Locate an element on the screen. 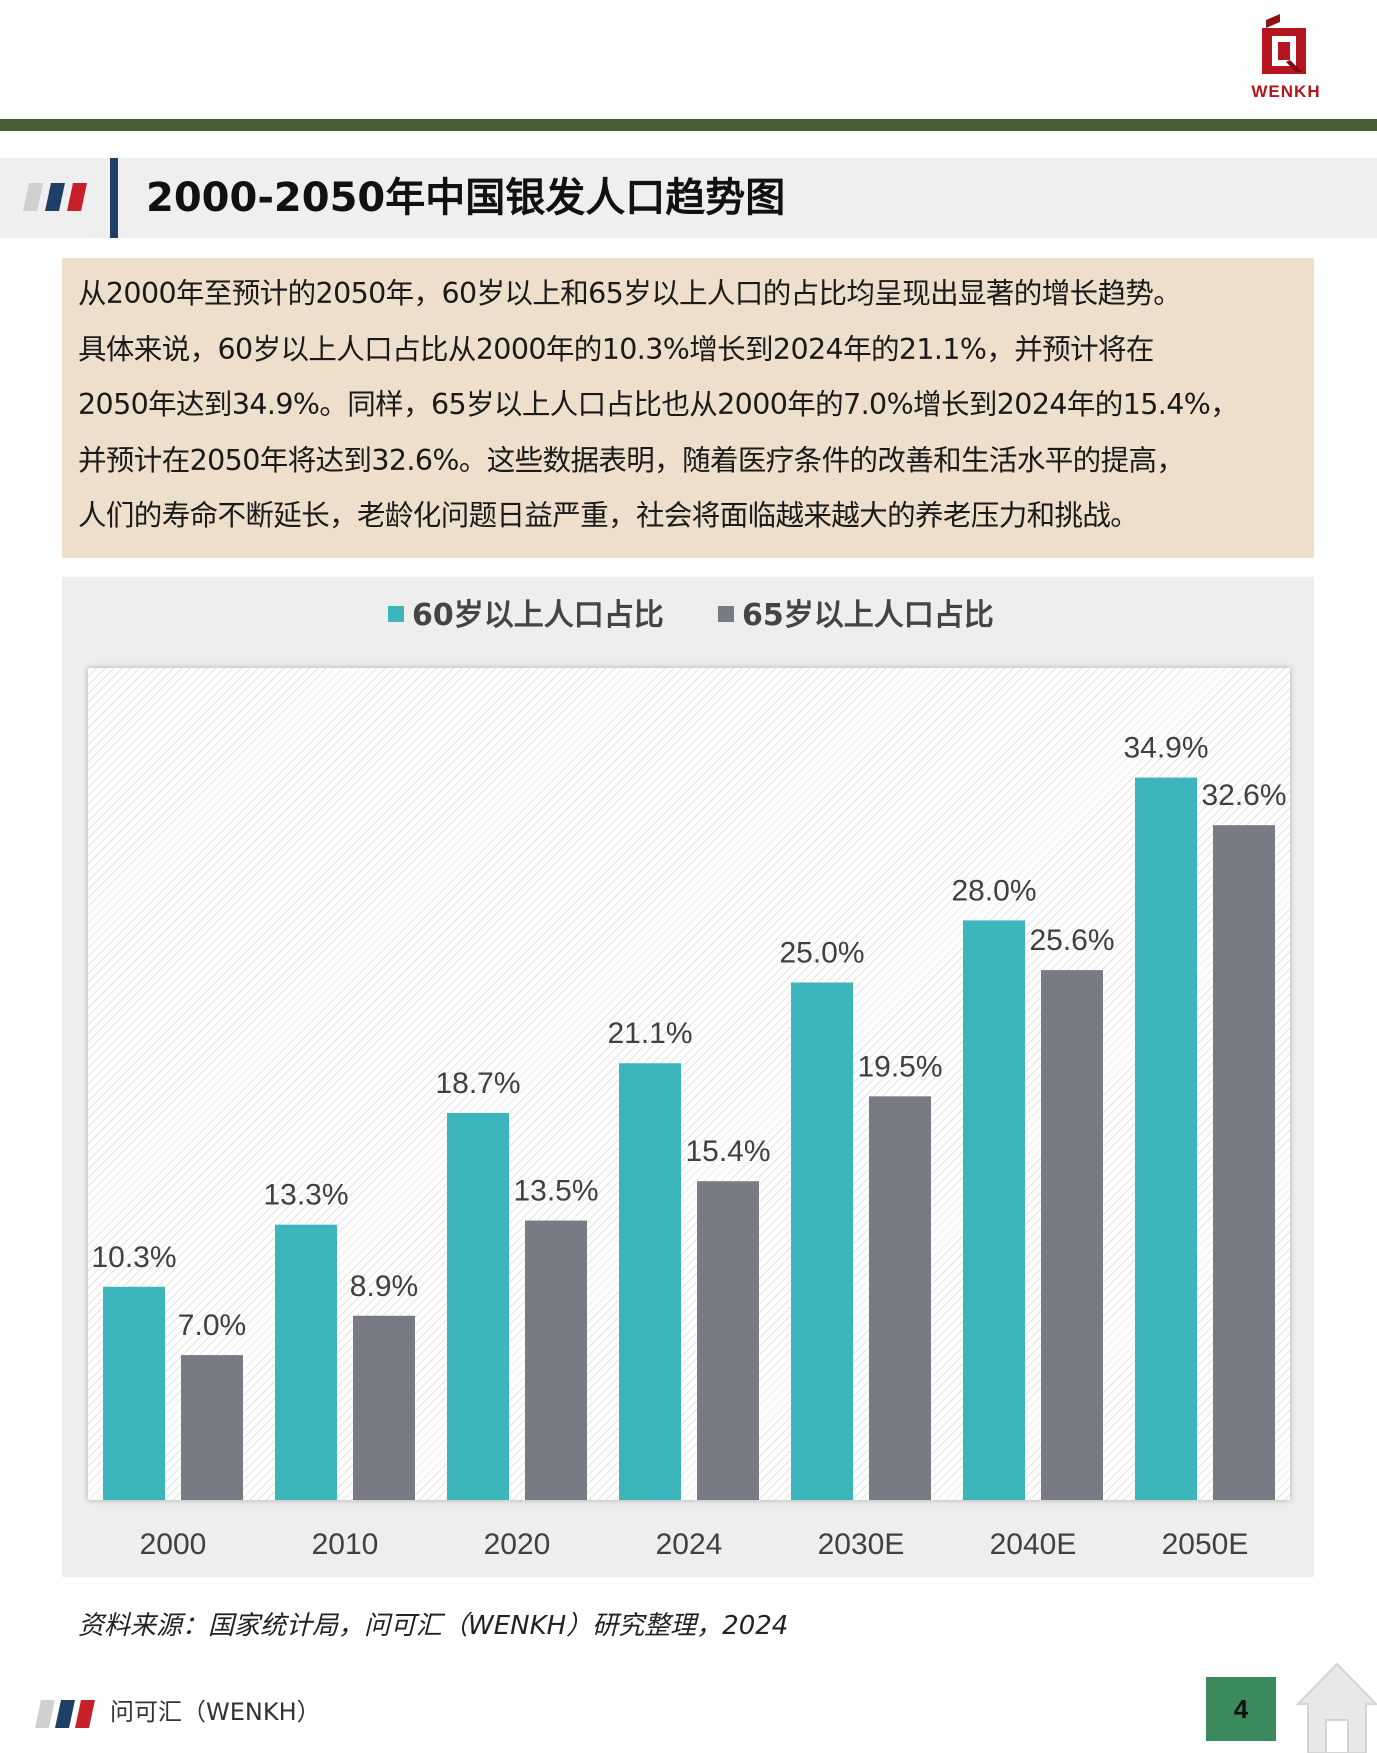 The height and width of the screenshot is (1753, 1377). data-label-series0-2020: 18.7% is located at coordinates (477, 1083).